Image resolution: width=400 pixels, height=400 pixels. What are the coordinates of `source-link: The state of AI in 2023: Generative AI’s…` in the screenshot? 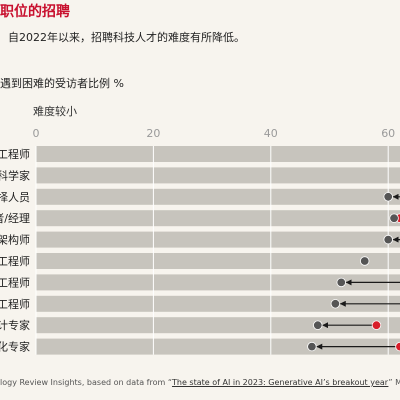 It's located at (280, 382).